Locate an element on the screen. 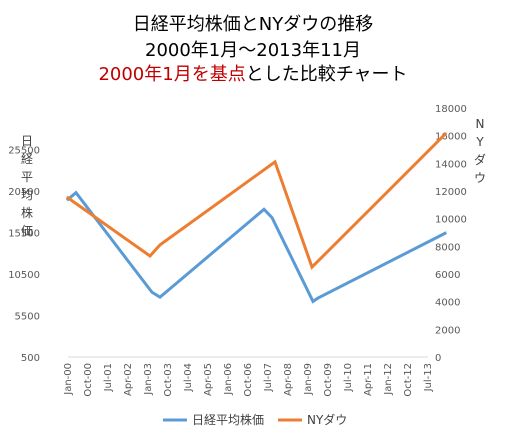 The width and height of the screenshot is (506, 439). x-tick-label: Jul-07 is located at coordinates (268, 377).